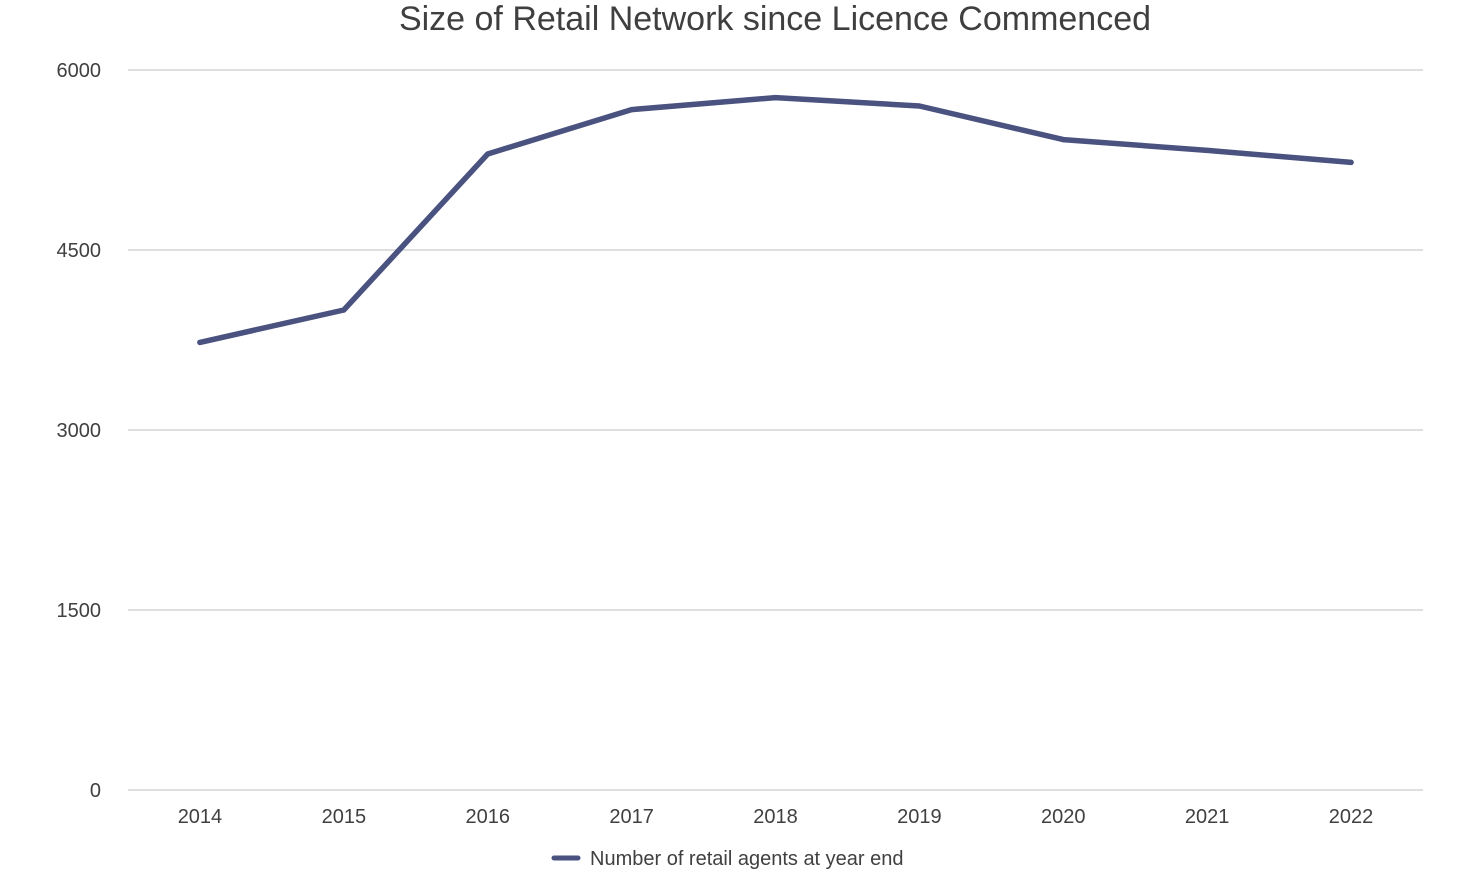  I want to click on x-tick-label: 2018, so click(775, 817).